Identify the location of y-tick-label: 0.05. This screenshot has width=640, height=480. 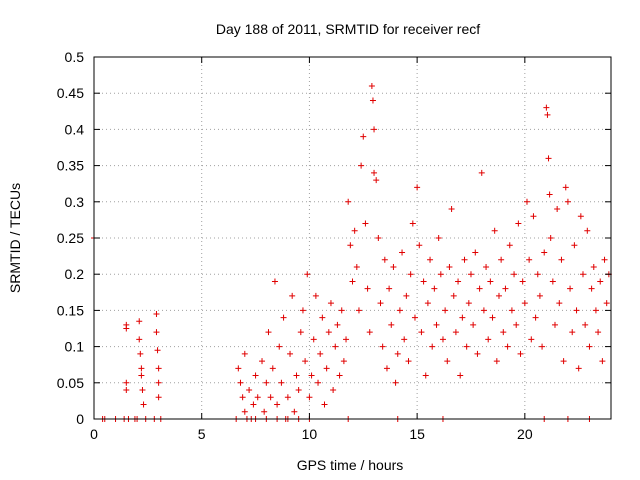
(70, 383).